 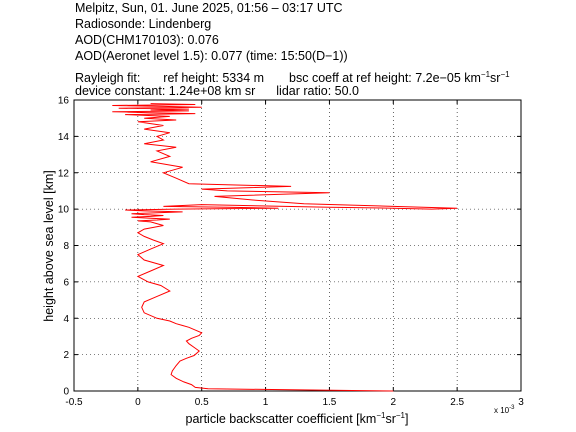 What do you see at coordinates (66, 392) in the screenshot?
I see `y-tick-label: 0` at bounding box center [66, 392].